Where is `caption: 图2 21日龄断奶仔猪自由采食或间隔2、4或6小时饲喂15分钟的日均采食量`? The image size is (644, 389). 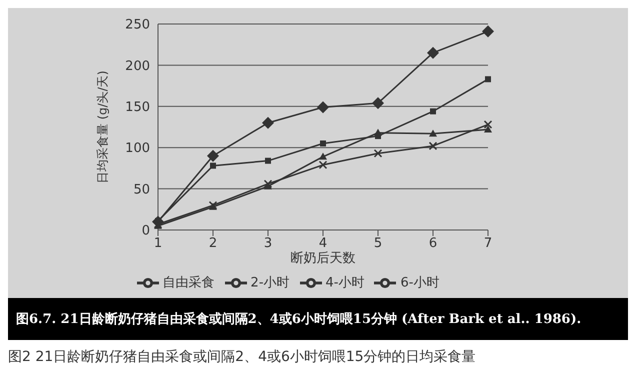 caption: 图2 21日龄断奶仔猪自由采食或间隔2、4或6小时饲喂15分钟的日均采食量 is located at coordinates (242, 357).